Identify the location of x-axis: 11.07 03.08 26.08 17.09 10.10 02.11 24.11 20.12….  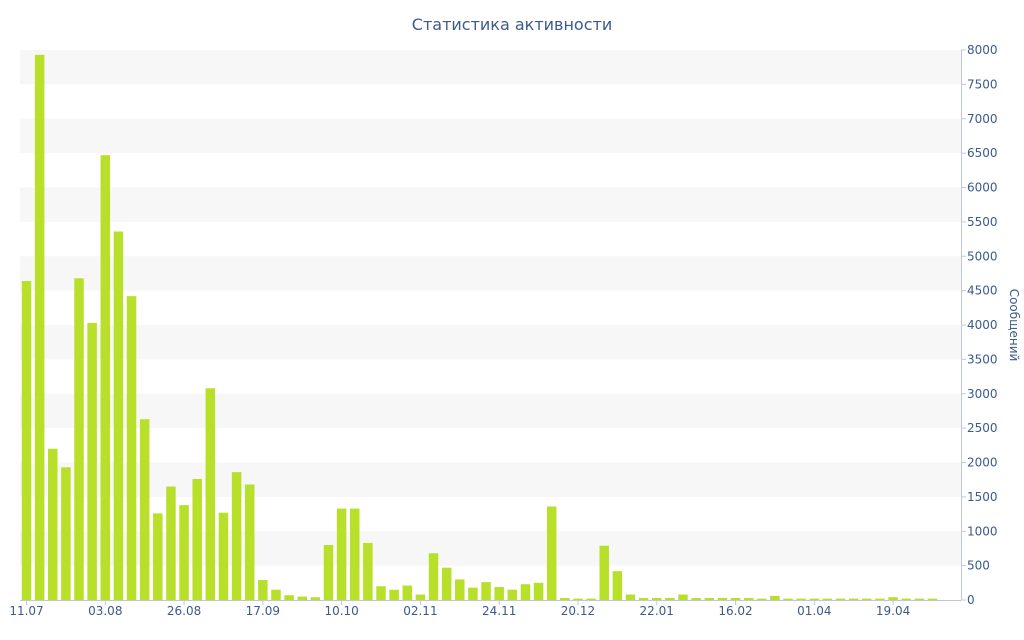
(485, 609).